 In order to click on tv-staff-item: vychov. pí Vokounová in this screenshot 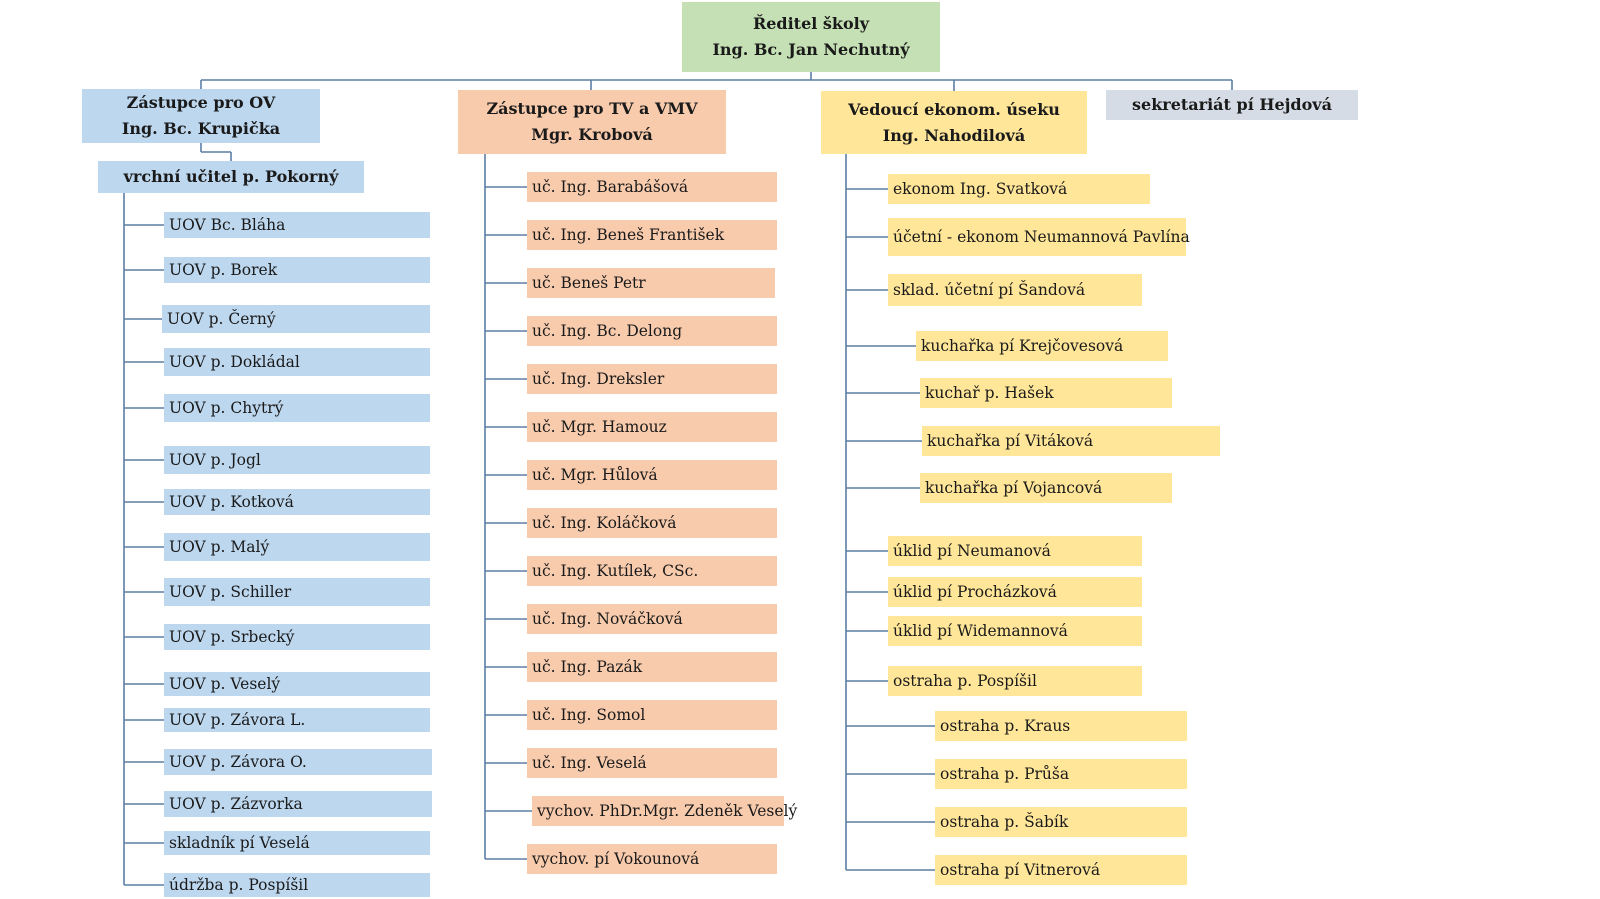, I will do `click(652, 859)`.